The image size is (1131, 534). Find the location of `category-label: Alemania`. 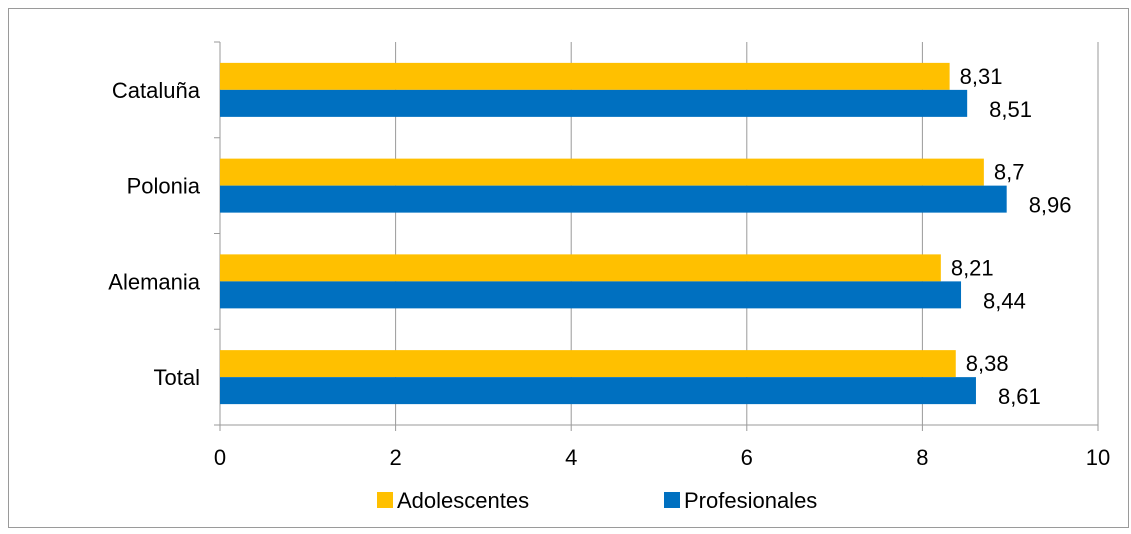

category-label: Alemania is located at coordinates (154, 281).